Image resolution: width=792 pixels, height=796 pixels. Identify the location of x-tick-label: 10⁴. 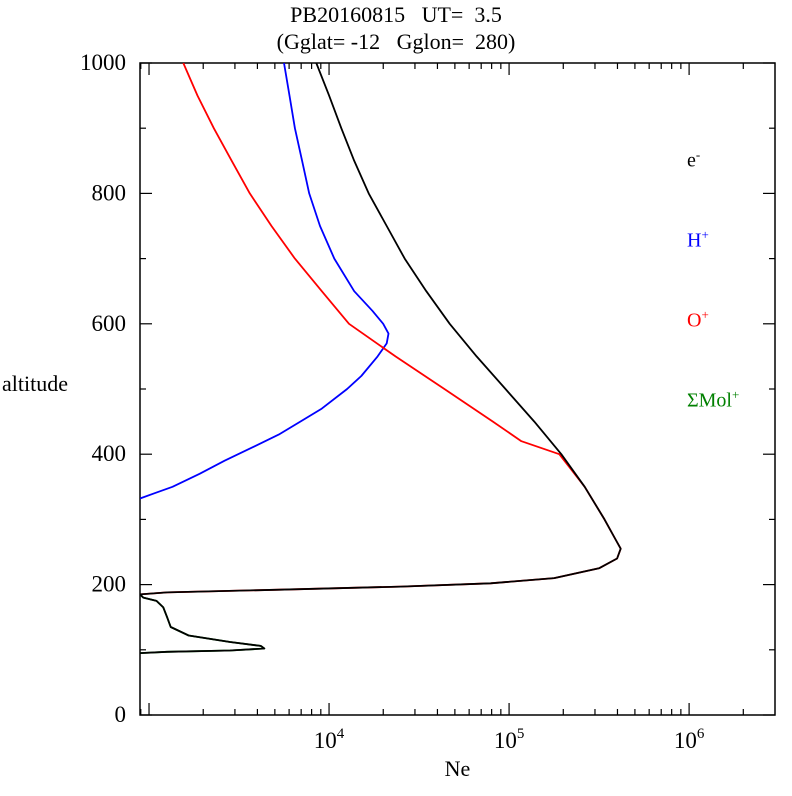
(329, 739).